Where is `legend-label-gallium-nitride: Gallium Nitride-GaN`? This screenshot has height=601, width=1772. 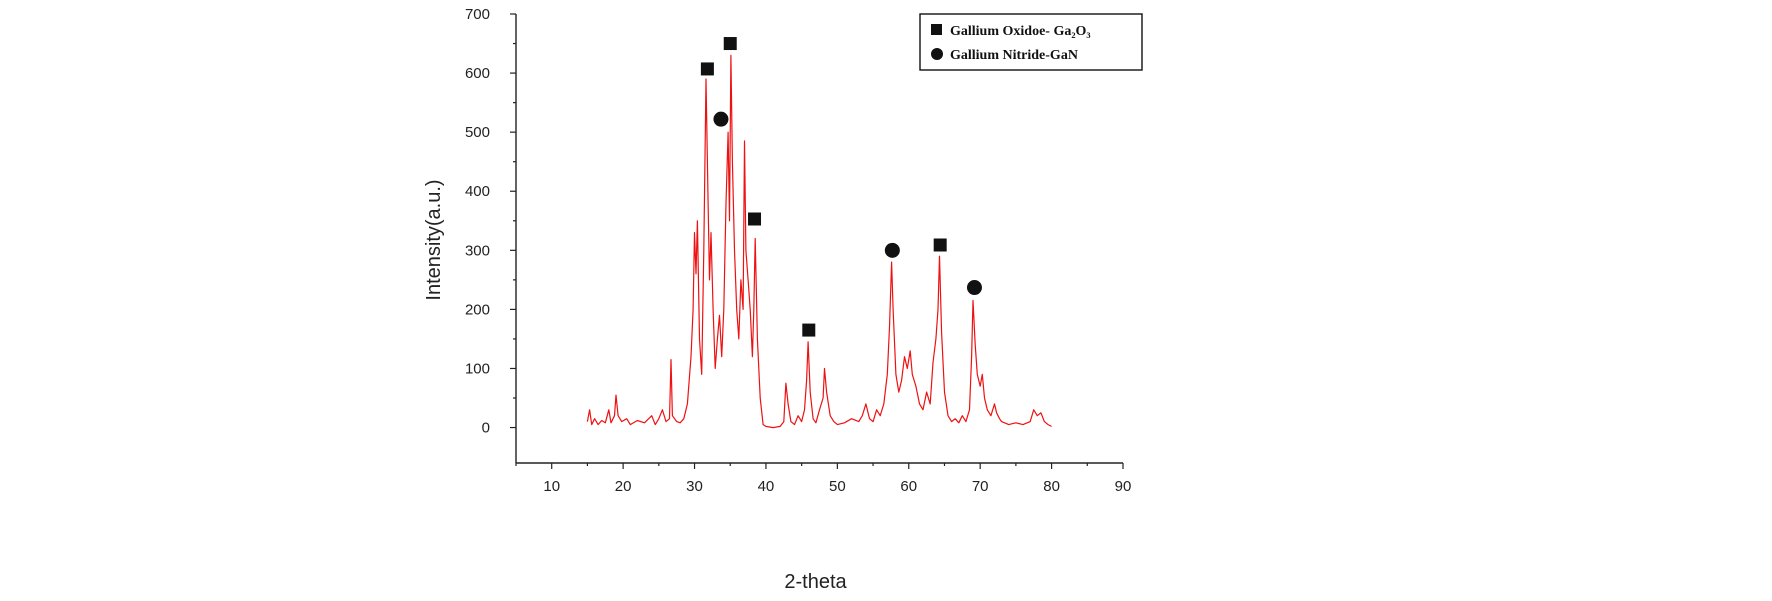
legend-label-gallium-nitride: Gallium Nitride-GaN is located at coordinates (1014, 55).